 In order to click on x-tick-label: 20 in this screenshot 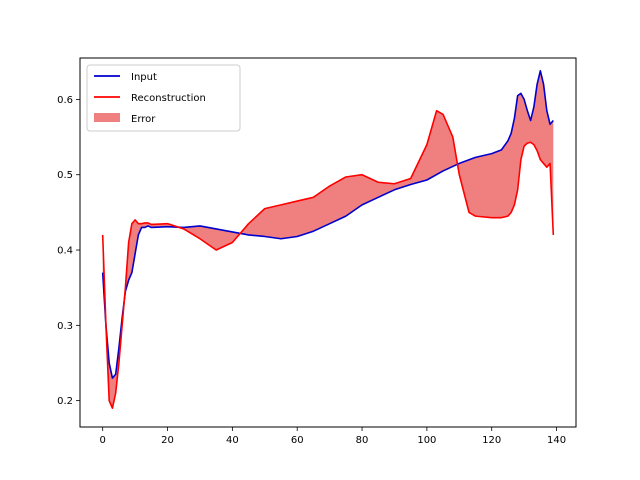, I will do `click(167, 440)`.